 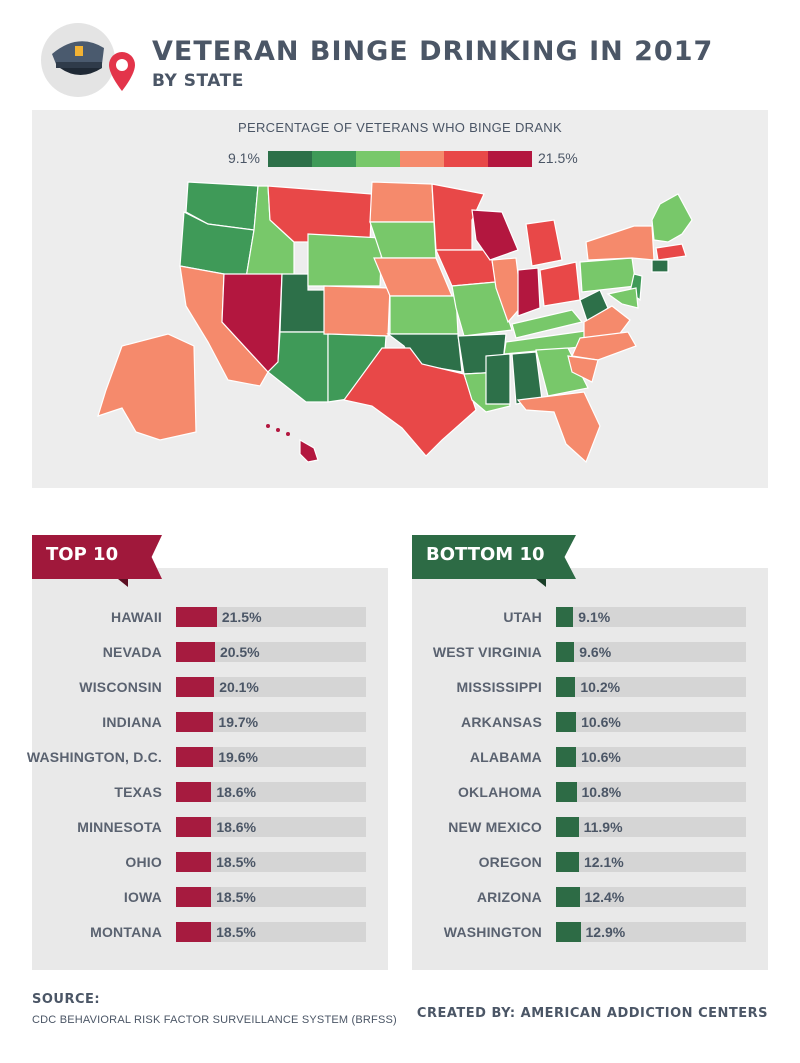 I want to click on bar-value-label: 11.9%, so click(x=603, y=827).